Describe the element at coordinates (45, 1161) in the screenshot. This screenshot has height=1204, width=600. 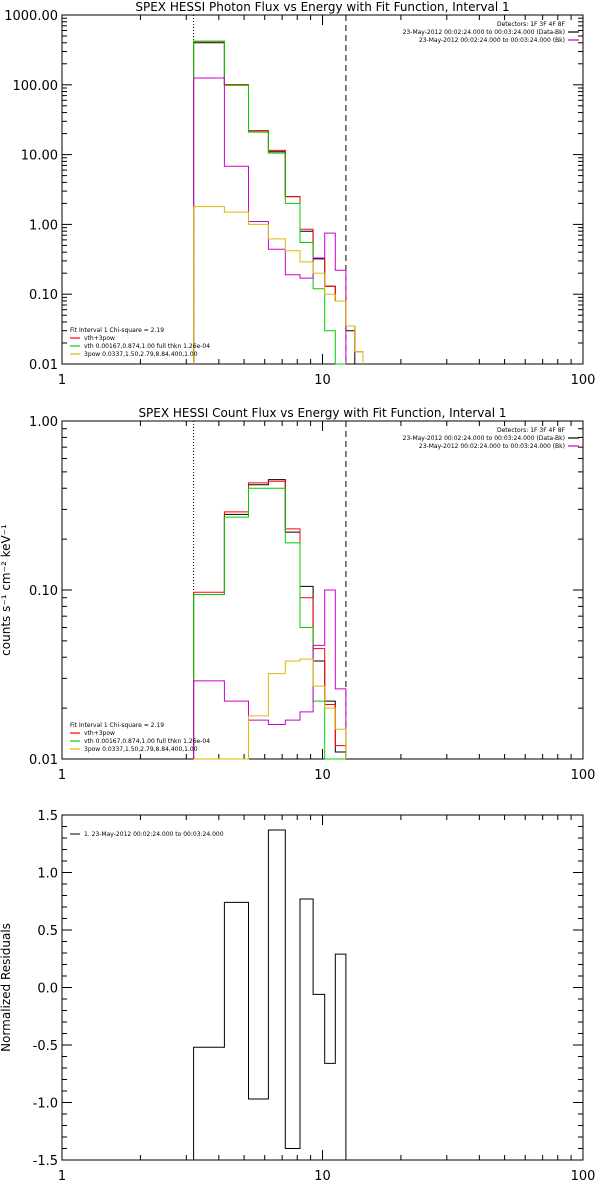
I see `y-tick-label: -1.5` at that location.